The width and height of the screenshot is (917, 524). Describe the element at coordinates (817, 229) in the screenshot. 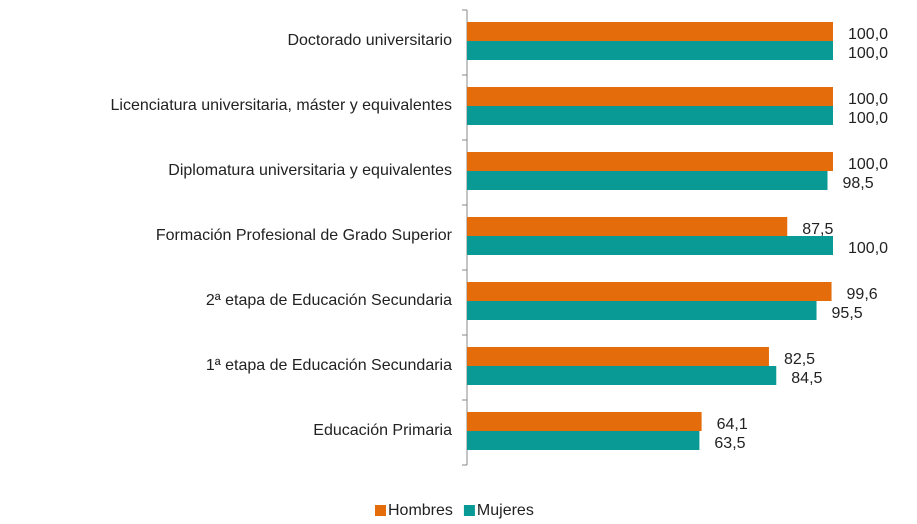

I see `value-label: 87,5` at that location.